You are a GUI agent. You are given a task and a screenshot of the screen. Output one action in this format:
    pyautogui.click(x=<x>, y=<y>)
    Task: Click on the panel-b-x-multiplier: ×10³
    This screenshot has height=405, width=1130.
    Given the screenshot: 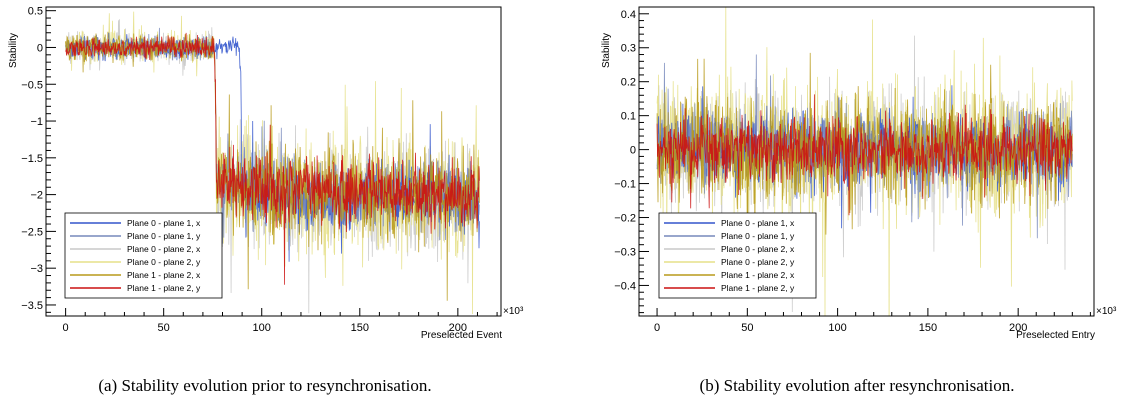 What is the action you would take?
    pyautogui.click(x=1106, y=311)
    